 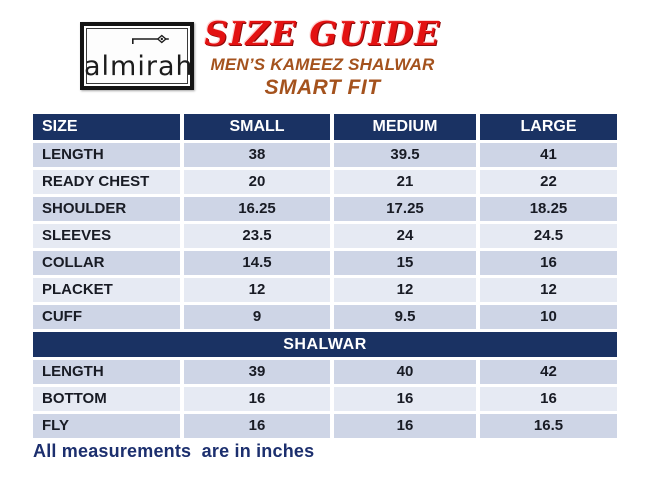 What do you see at coordinates (106, 182) in the screenshot?
I see `row-label: READY CHEST` at bounding box center [106, 182].